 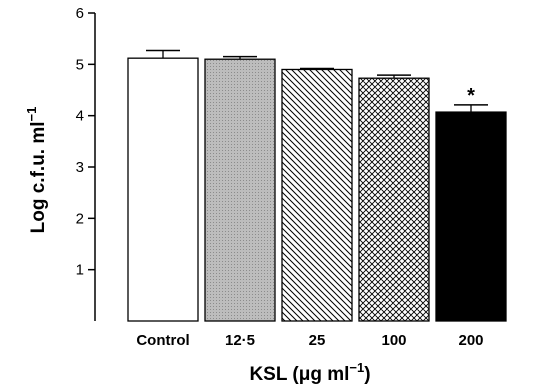 I want to click on y-tick-label: 4, so click(x=80, y=116).